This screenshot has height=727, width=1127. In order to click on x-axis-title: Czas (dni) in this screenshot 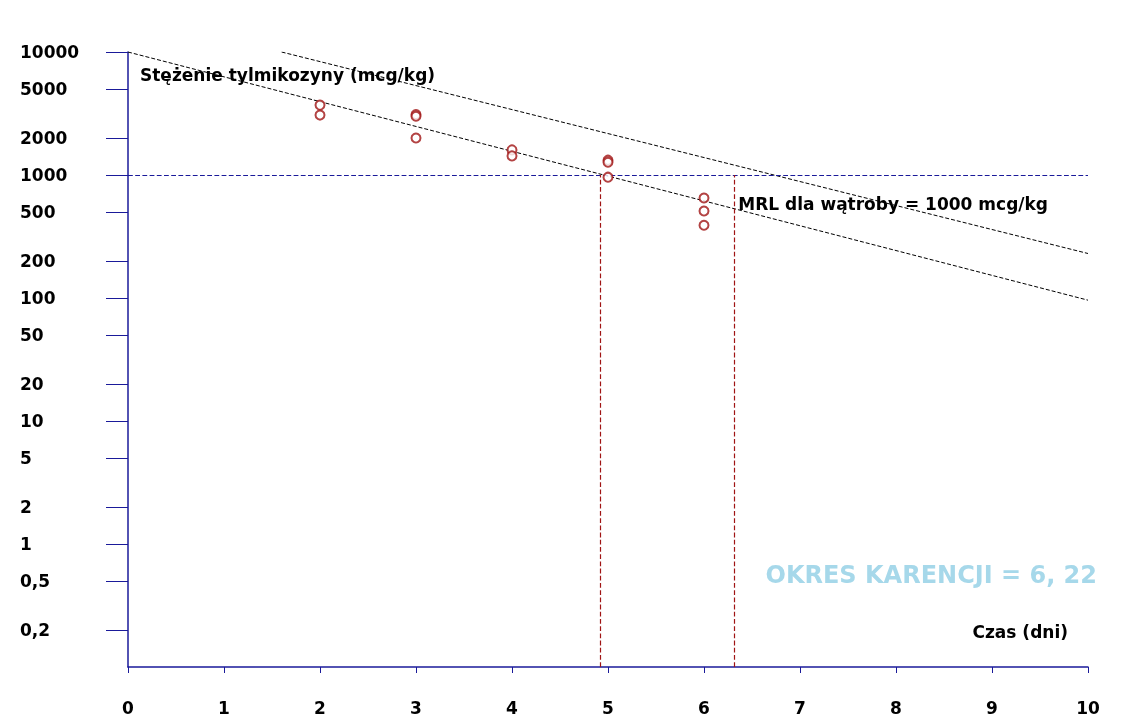, I will do `click(1020, 631)`.